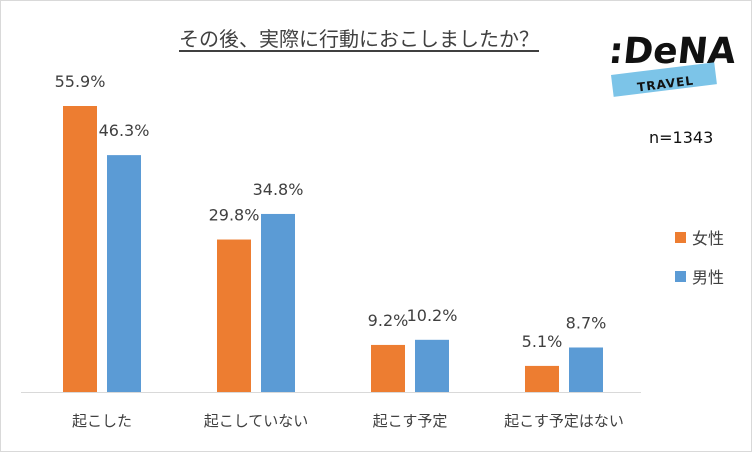 The width and height of the screenshot is (752, 452). What do you see at coordinates (410, 421) in the screenshot?
I see `category-label-2: 起こす予定` at bounding box center [410, 421].